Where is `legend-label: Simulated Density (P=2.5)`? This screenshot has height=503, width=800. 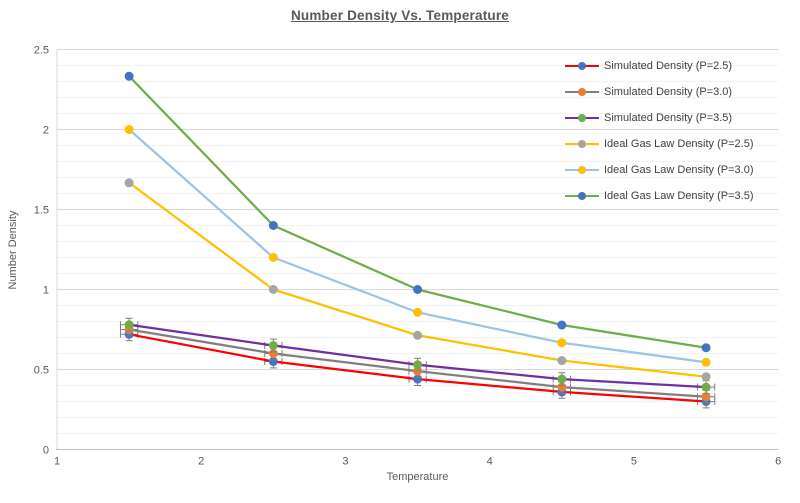
legend-label: Simulated Density (P=2.5) is located at coordinates (668, 66).